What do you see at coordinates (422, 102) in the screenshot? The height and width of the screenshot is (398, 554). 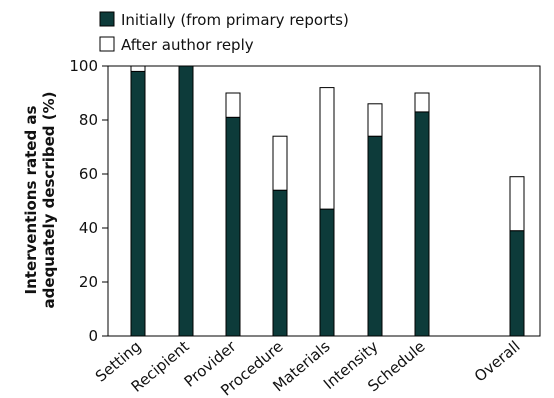 I see `bar-schedule-after-reply` at bounding box center [422, 102].